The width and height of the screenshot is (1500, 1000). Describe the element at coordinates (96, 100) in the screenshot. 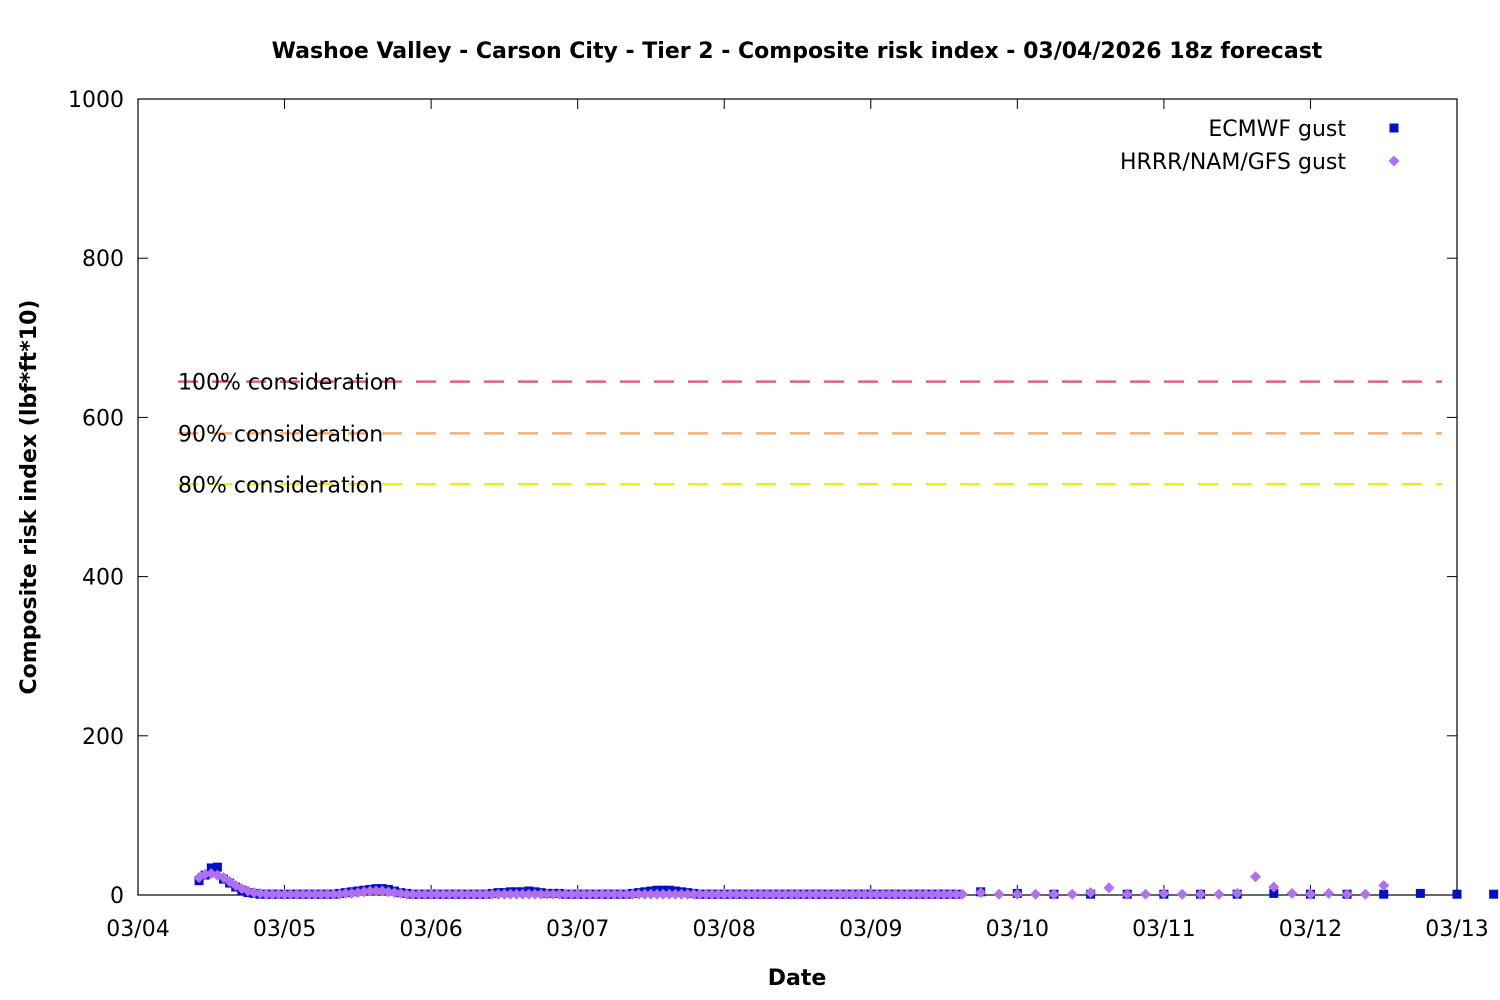

I see `y-tick-label: 1000` at that location.